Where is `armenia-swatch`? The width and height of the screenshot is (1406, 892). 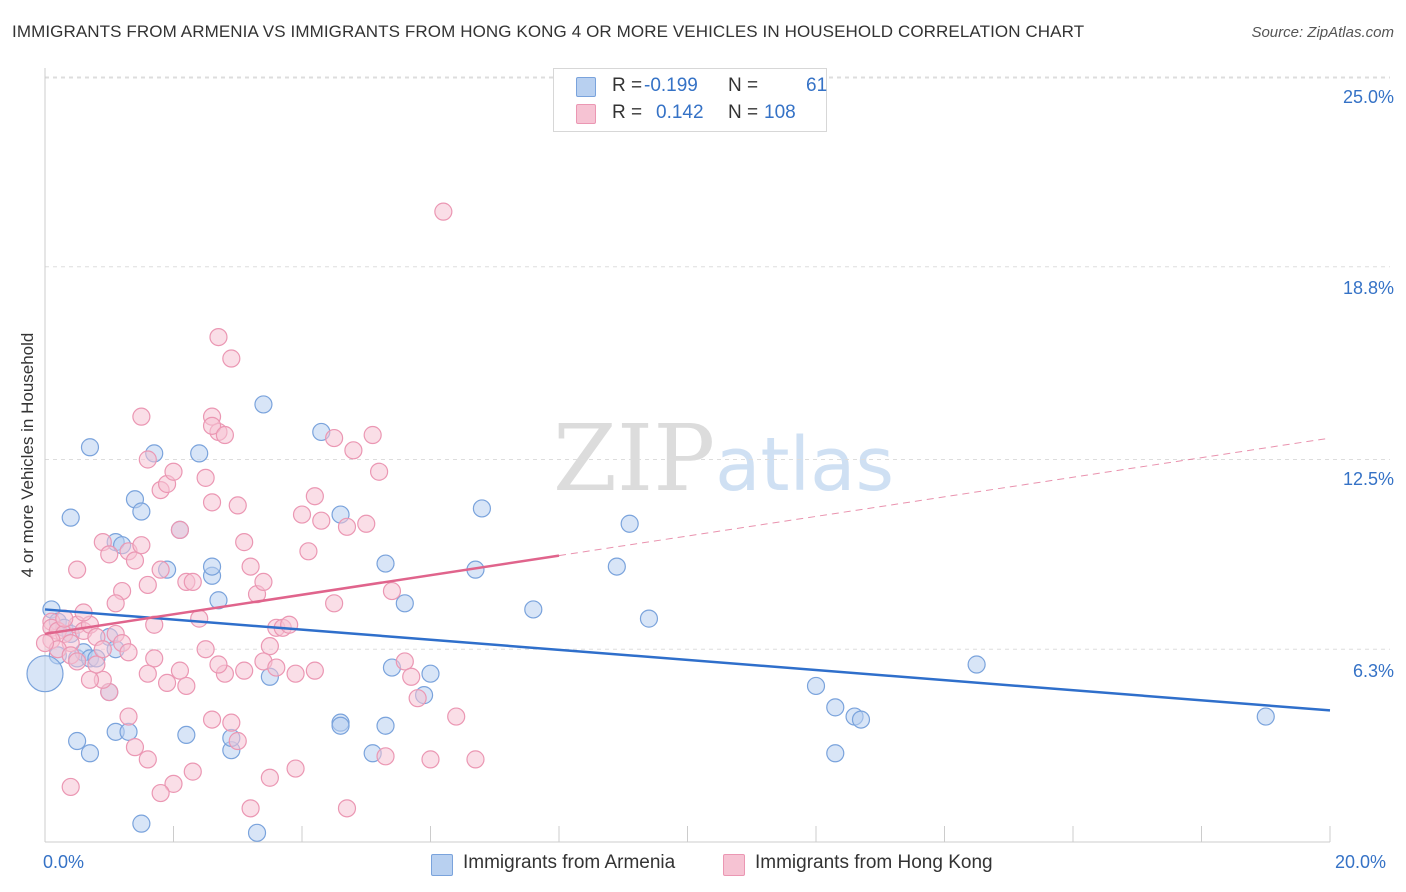
armenia-swatch is located at coordinates (586, 87).